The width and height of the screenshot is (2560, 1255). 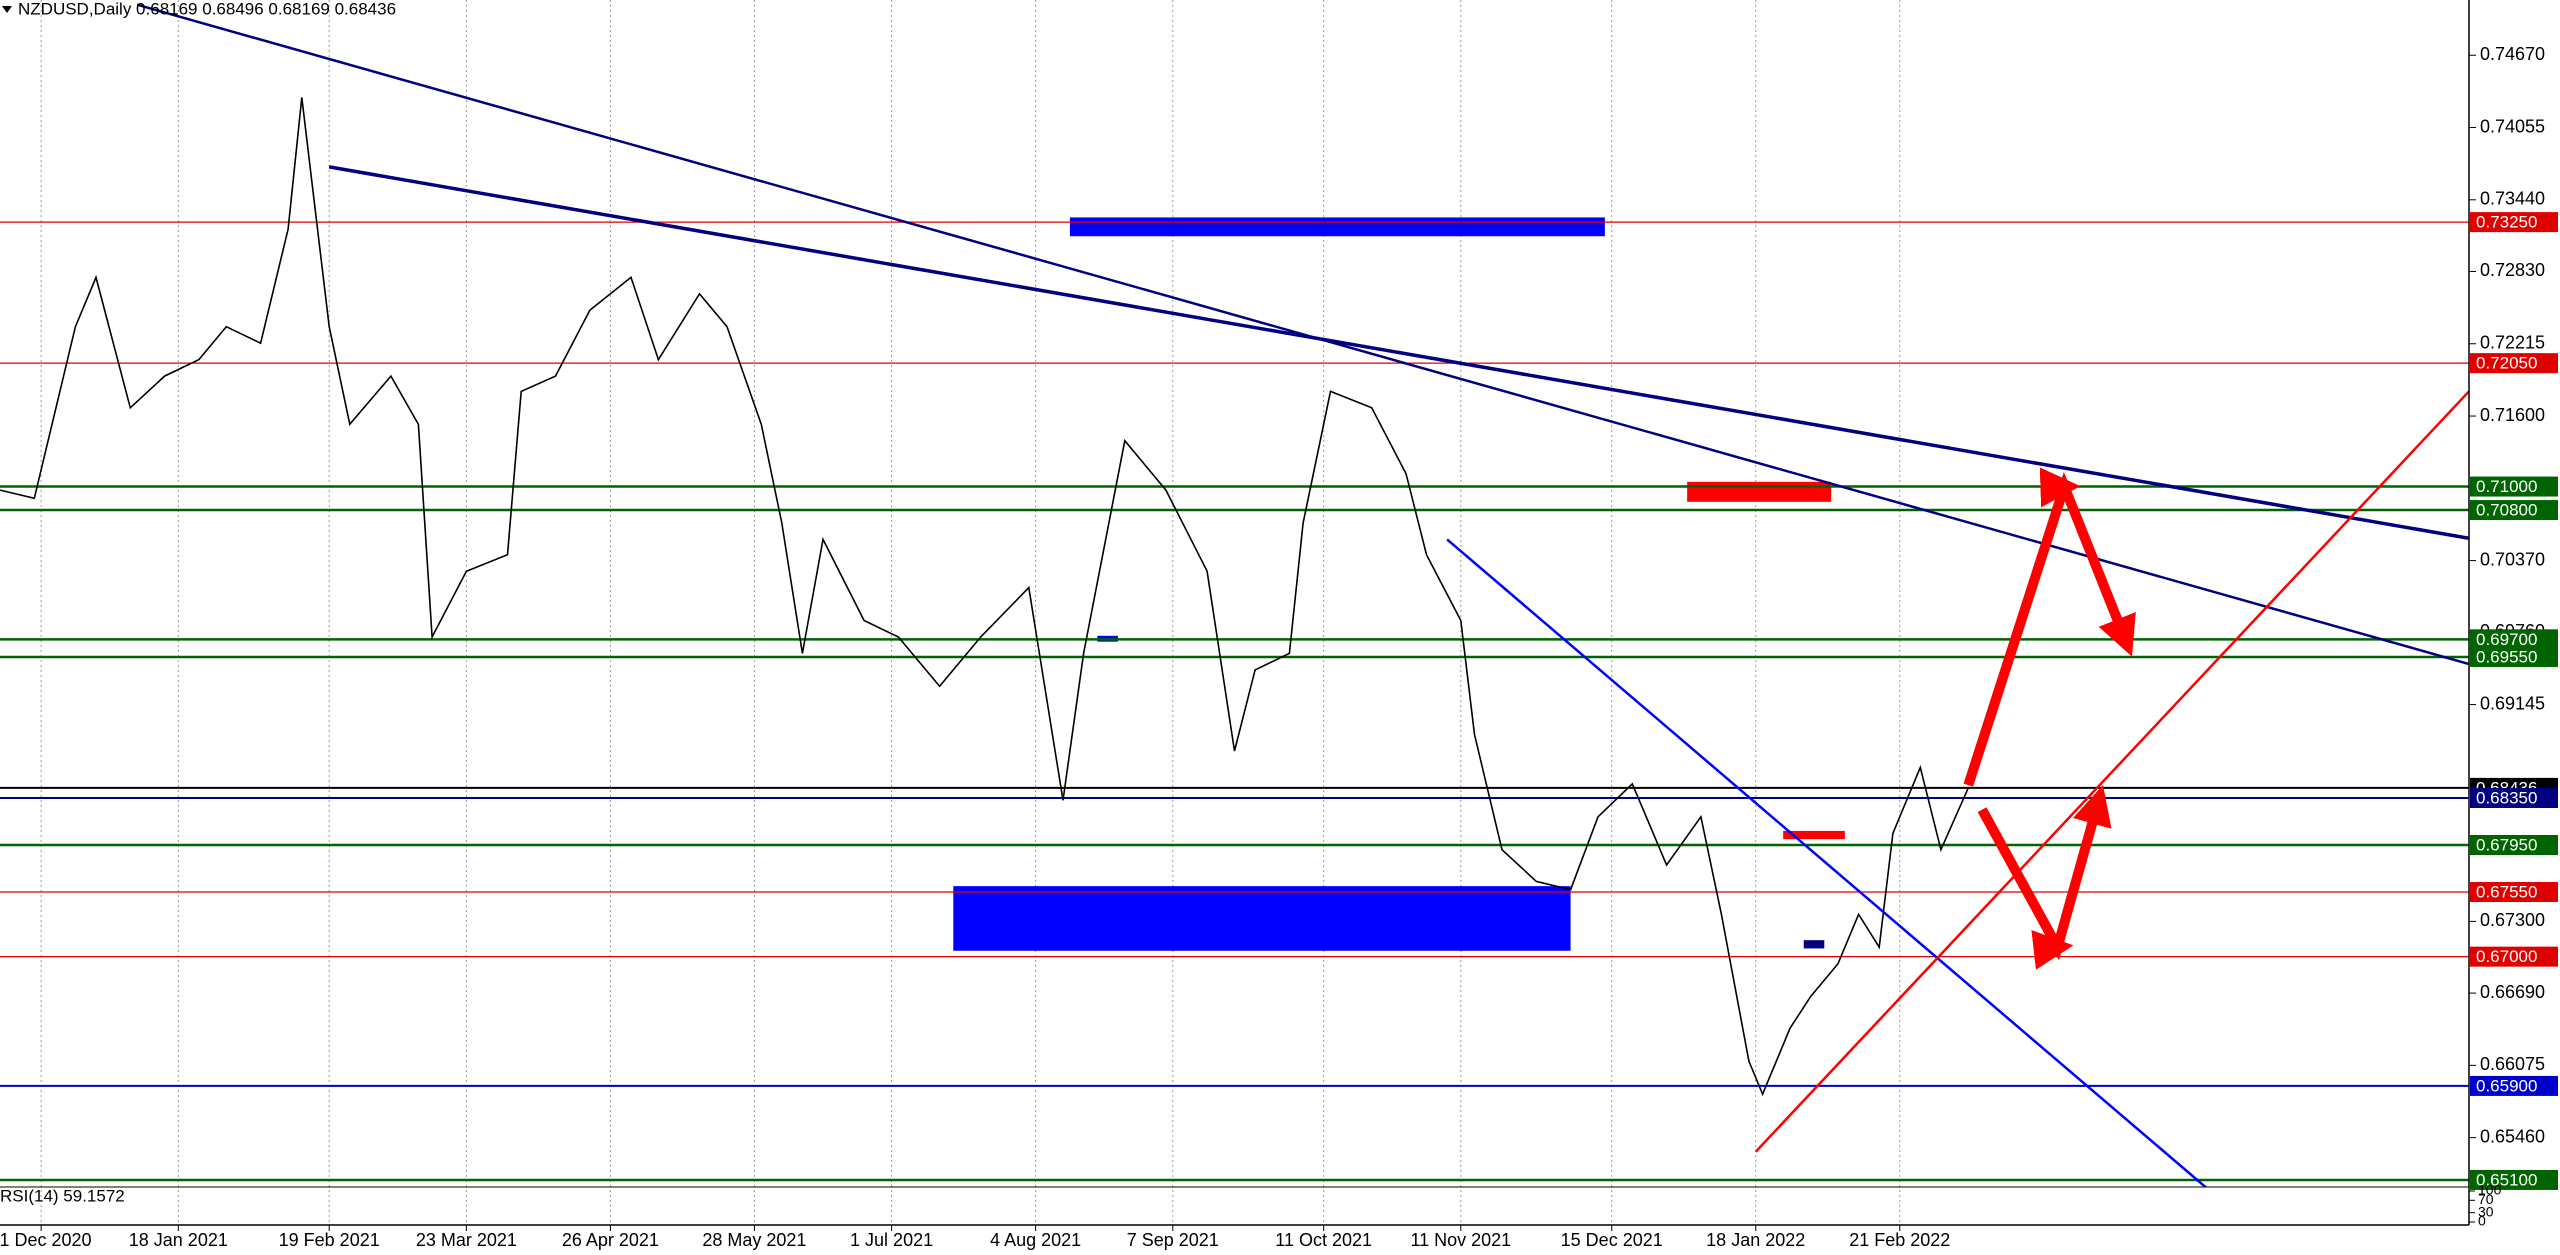 I want to click on level-label: 0.69700, so click(x=2506, y=639).